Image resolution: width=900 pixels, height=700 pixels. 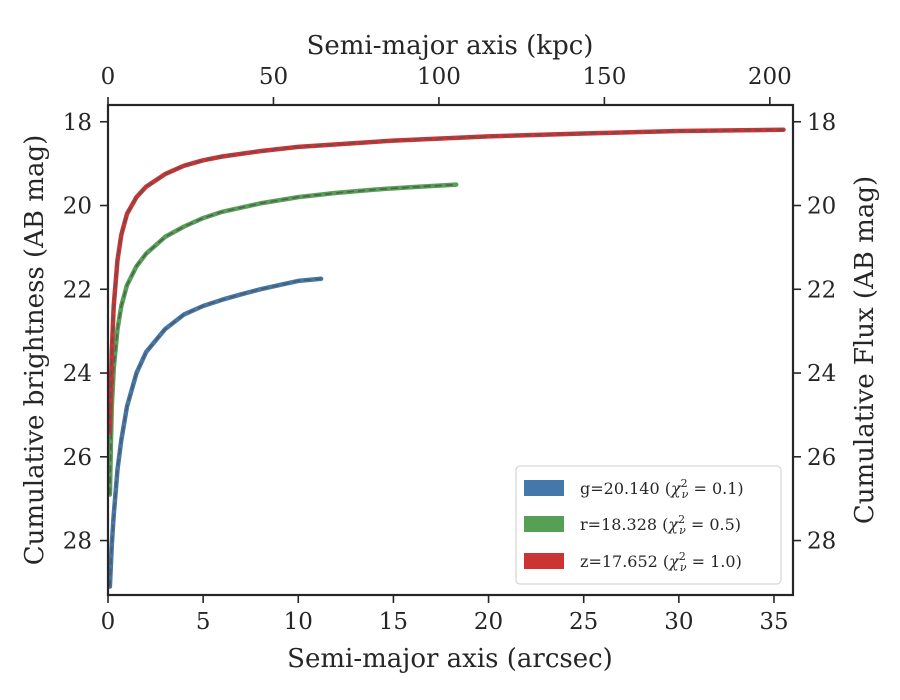 I want to click on legend-mag-z: 17.652, so click(x=630, y=561).